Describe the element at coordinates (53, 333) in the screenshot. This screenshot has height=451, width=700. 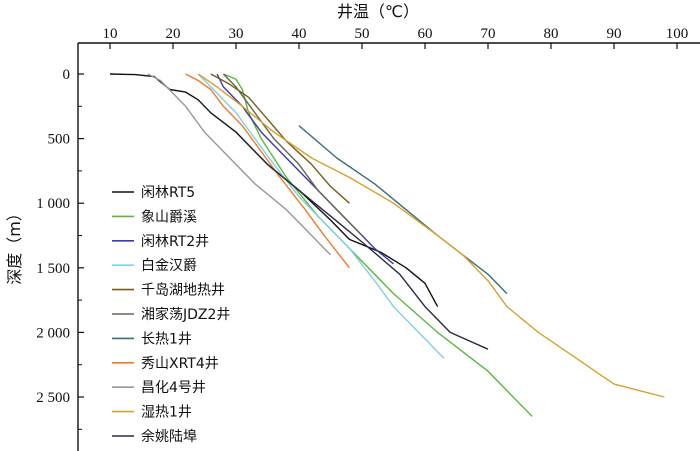
I see `y-tick-label: 2 000` at that location.